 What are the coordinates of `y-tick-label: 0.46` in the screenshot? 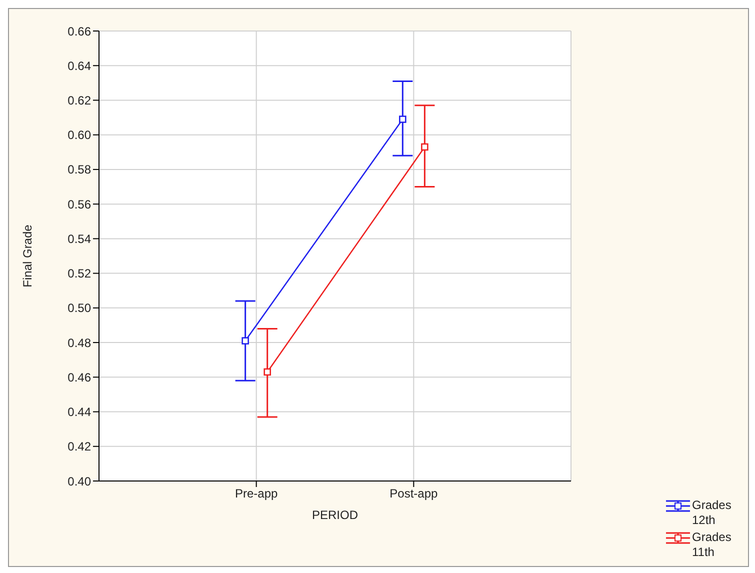 It's located at (80, 377).